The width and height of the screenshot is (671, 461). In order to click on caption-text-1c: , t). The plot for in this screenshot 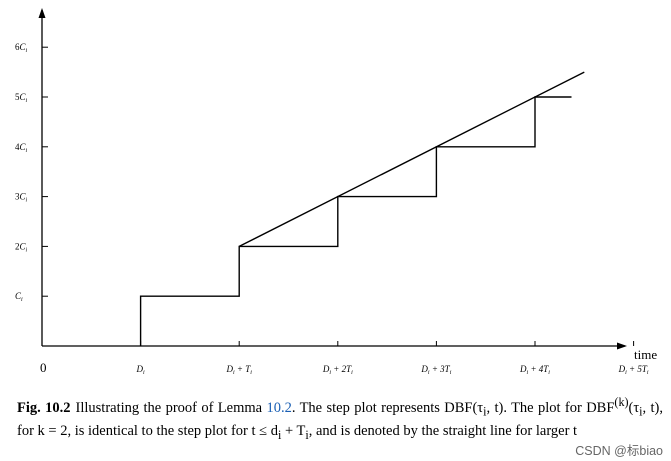, I will do `click(534, 407)`.